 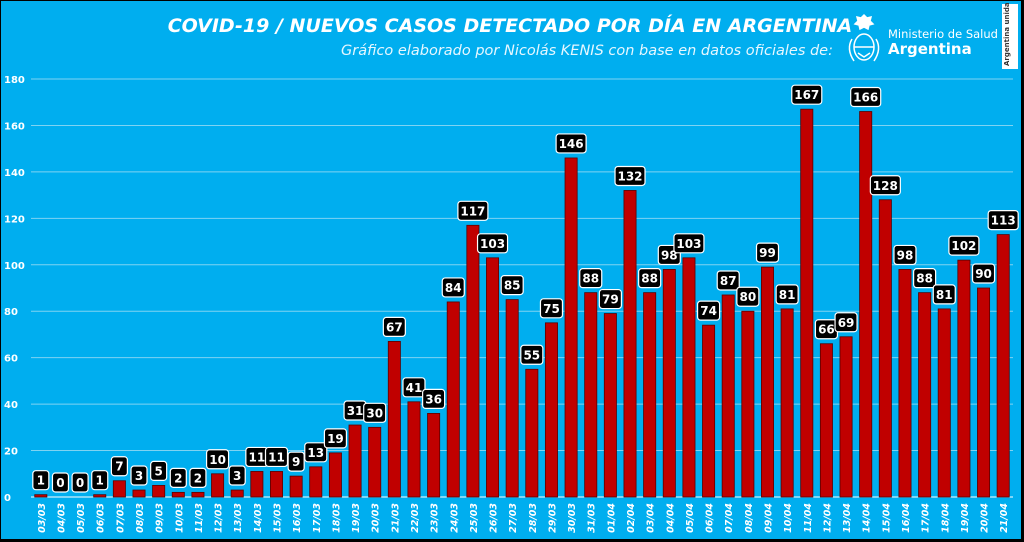 I want to click on data-label: 30, so click(x=374, y=413).